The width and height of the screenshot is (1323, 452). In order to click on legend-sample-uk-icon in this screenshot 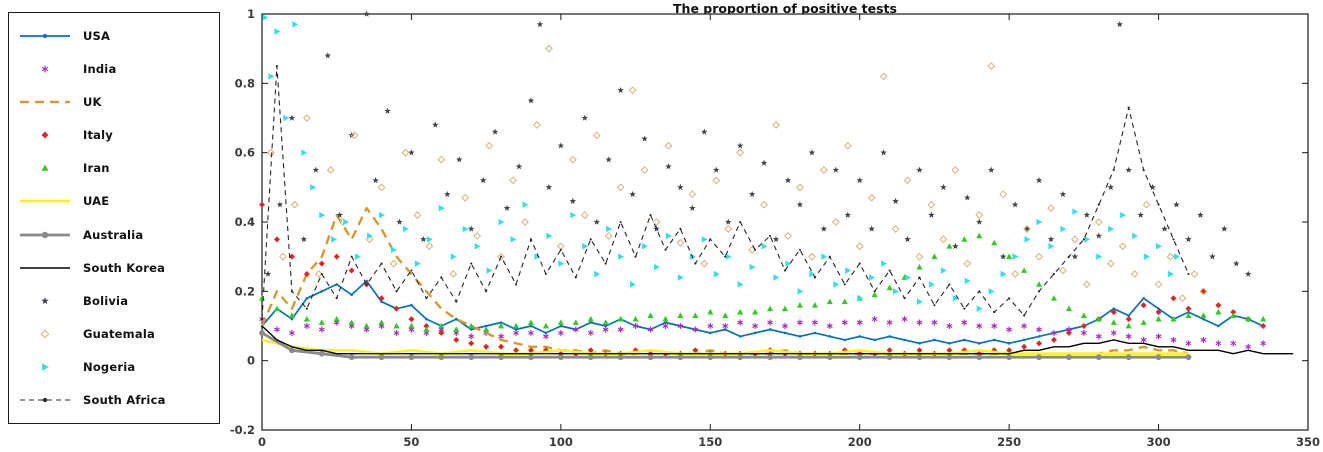, I will do `click(45, 102)`.